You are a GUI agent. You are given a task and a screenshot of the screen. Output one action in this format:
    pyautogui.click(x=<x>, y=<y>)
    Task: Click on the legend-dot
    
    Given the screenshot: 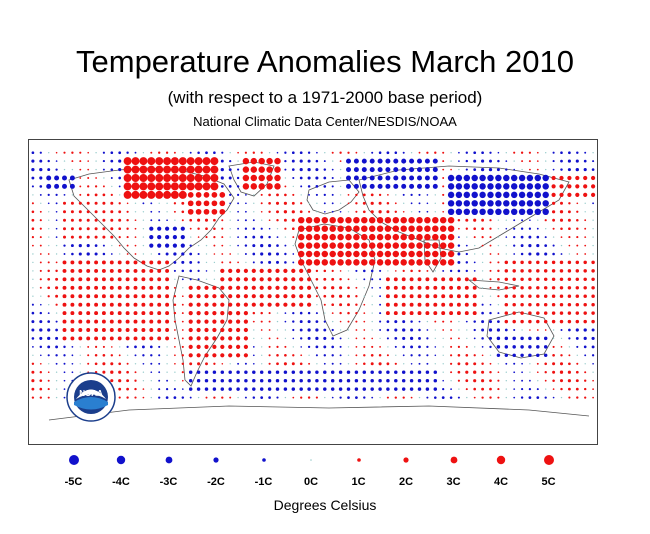 What is the action you would take?
    pyautogui.click(x=548, y=460)
    